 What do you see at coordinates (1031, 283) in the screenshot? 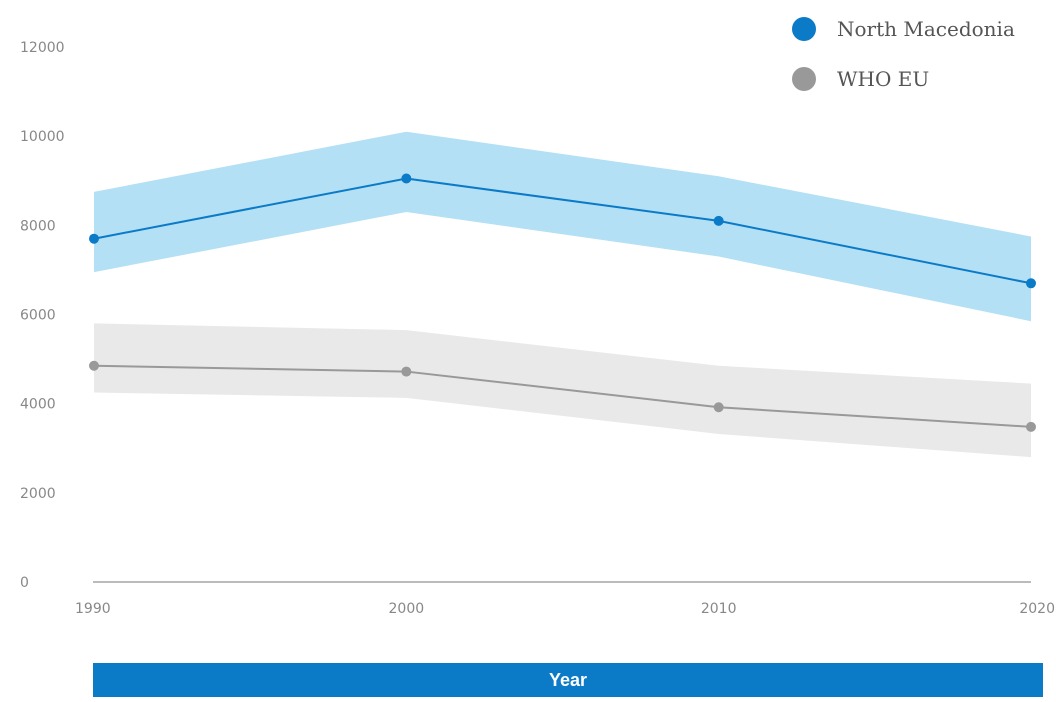
I see `data-point-north-macedonia-2020` at bounding box center [1031, 283].